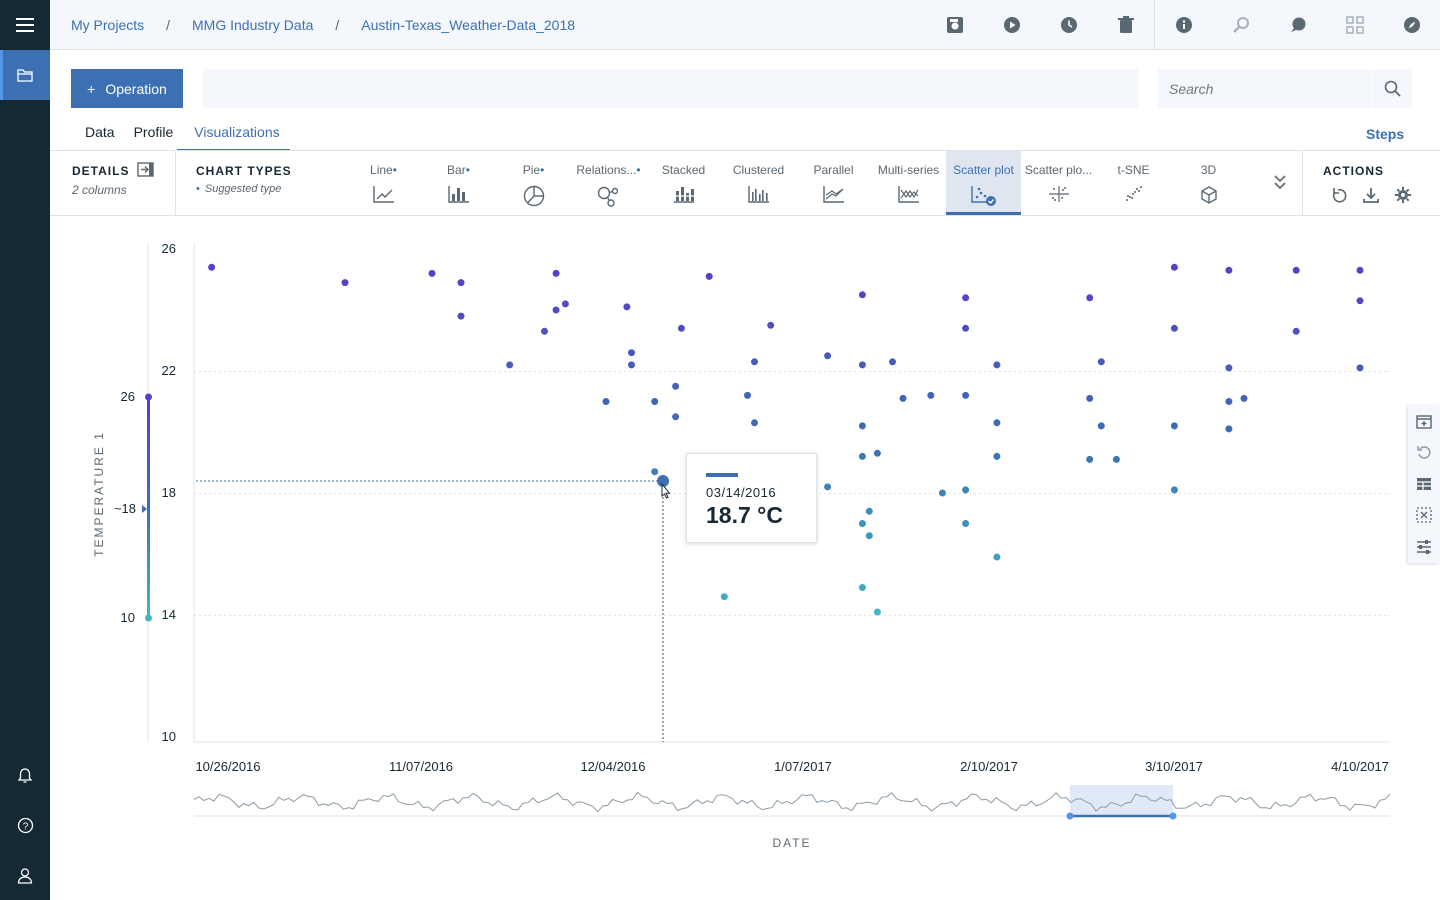 The image size is (1440, 900). Describe the element at coordinates (1424, 547) in the screenshot. I see `adjust-settings-icon` at that location.